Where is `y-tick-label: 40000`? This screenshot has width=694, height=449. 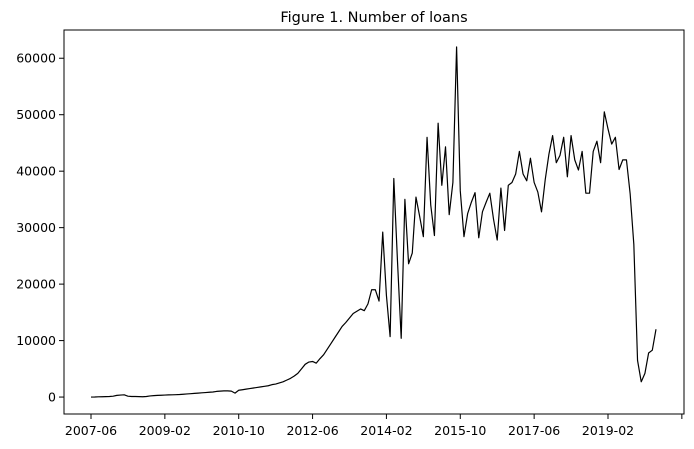
y-tick-label: 40000 is located at coordinates (36, 171).